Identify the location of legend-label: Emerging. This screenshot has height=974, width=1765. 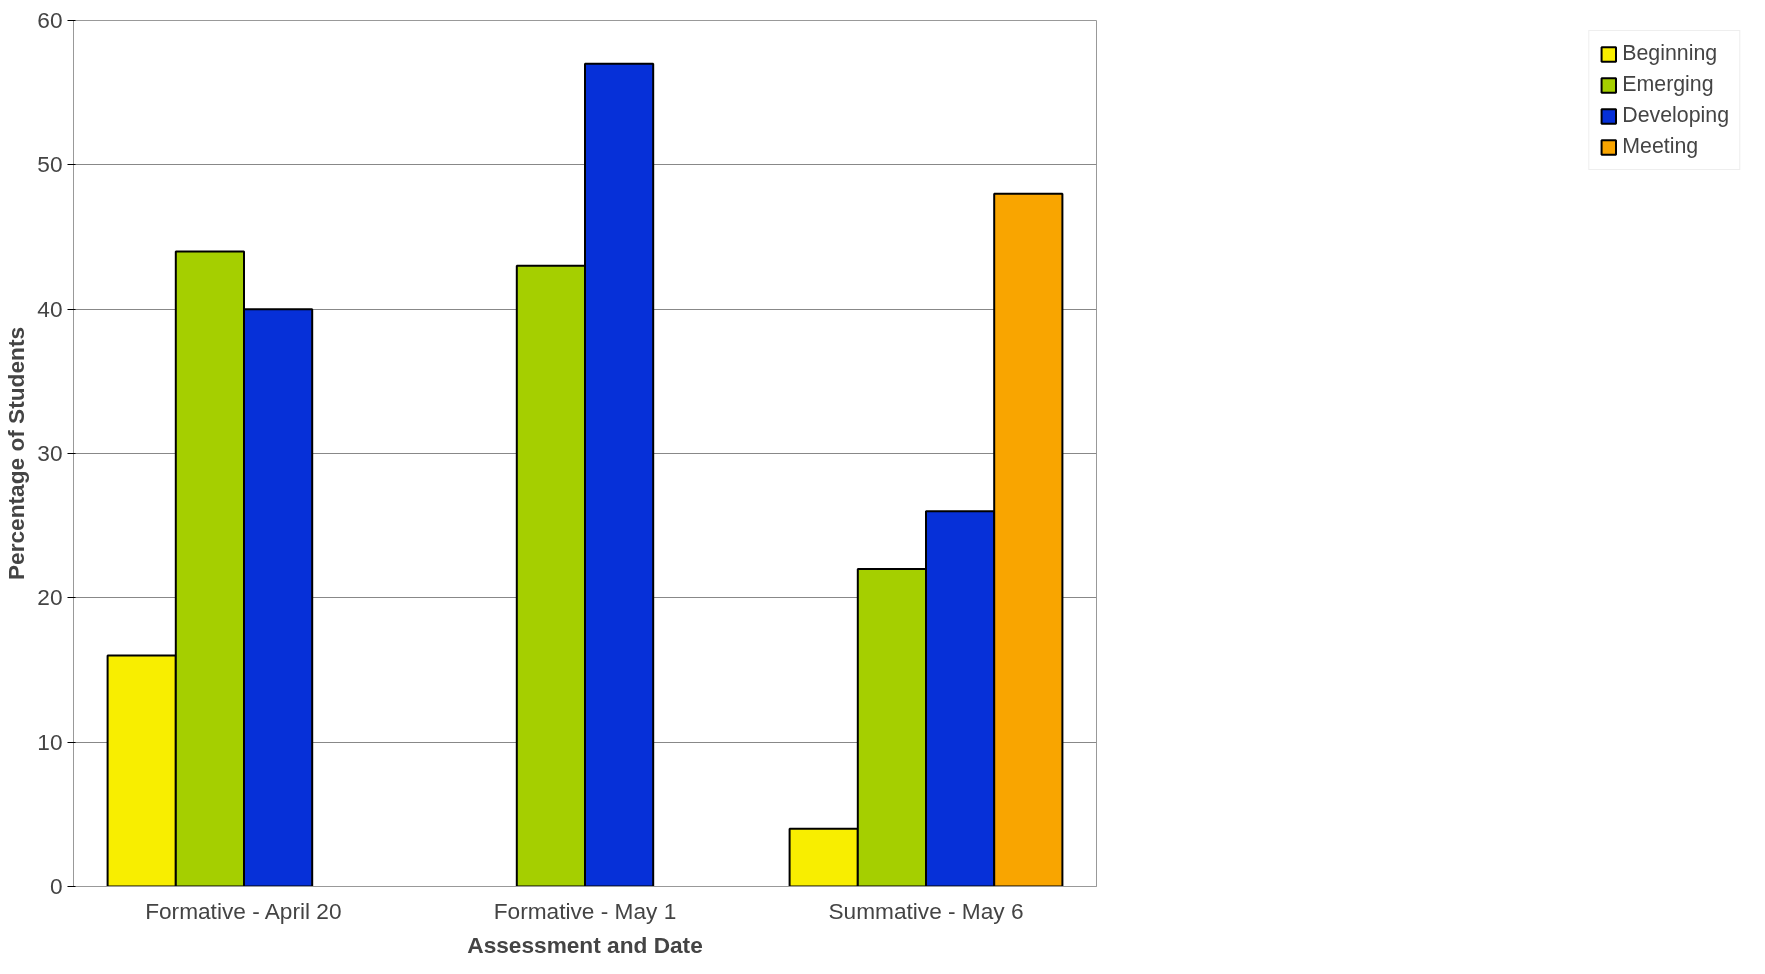
(1668, 84).